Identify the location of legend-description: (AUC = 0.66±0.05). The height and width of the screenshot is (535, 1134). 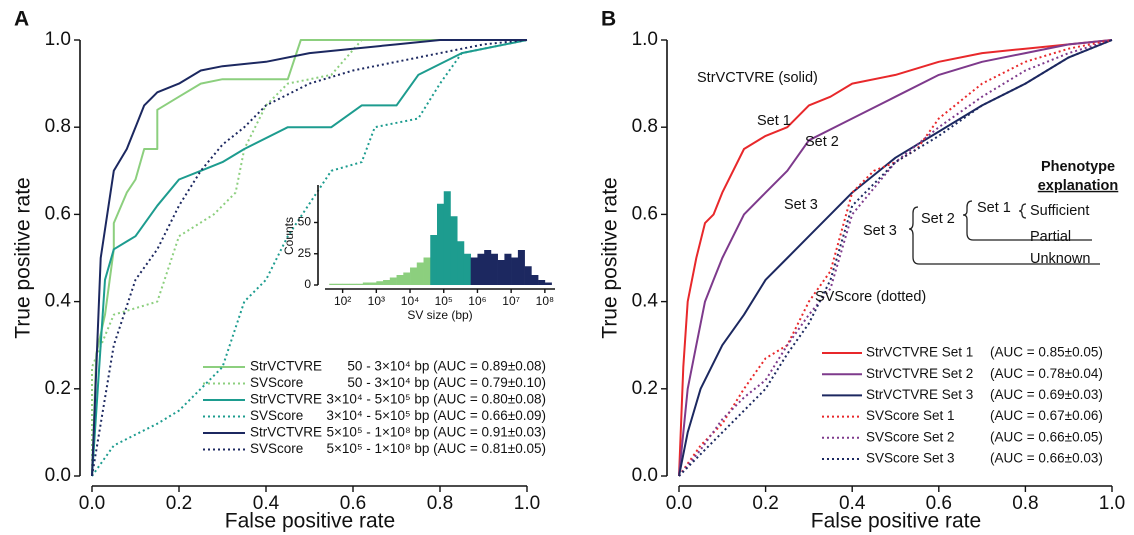
(1046, 436).